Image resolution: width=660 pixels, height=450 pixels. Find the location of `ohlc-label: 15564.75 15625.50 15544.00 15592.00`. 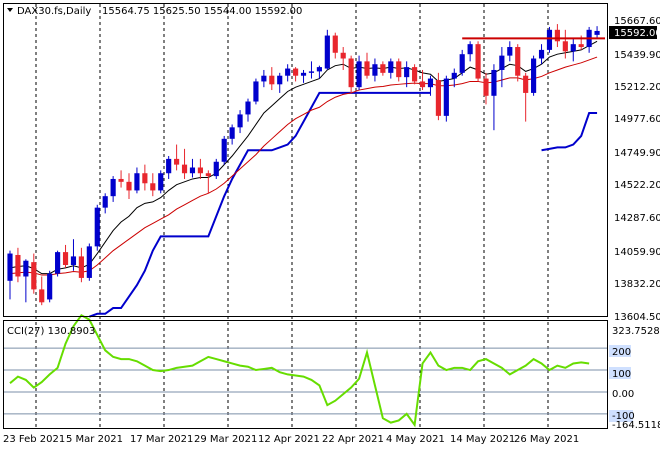

ohlc-label: 15564.75 15625.50 15544.00 15592.00 is located at coordinates (202, 11).